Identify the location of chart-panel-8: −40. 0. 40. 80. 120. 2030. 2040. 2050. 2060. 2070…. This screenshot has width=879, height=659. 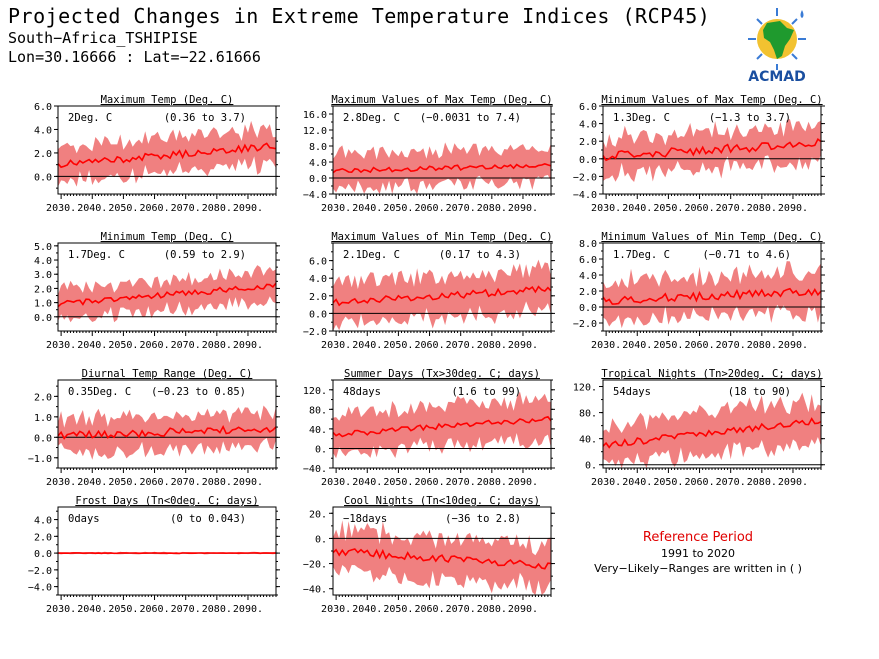
(429, 428).